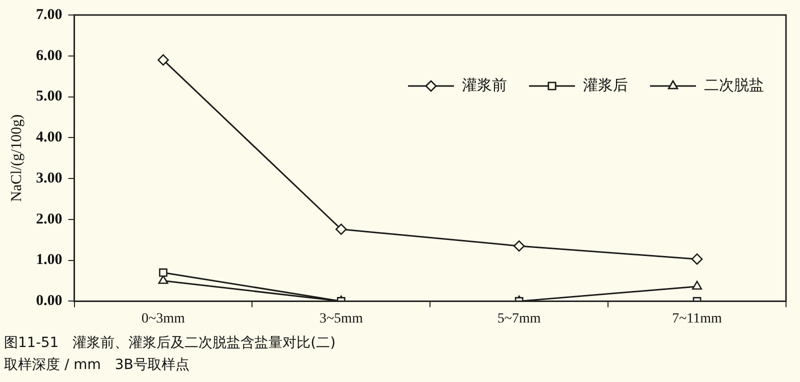 The image size is (800, 382). I want to click on y-tick-label: 0.00, so click(49, 301).